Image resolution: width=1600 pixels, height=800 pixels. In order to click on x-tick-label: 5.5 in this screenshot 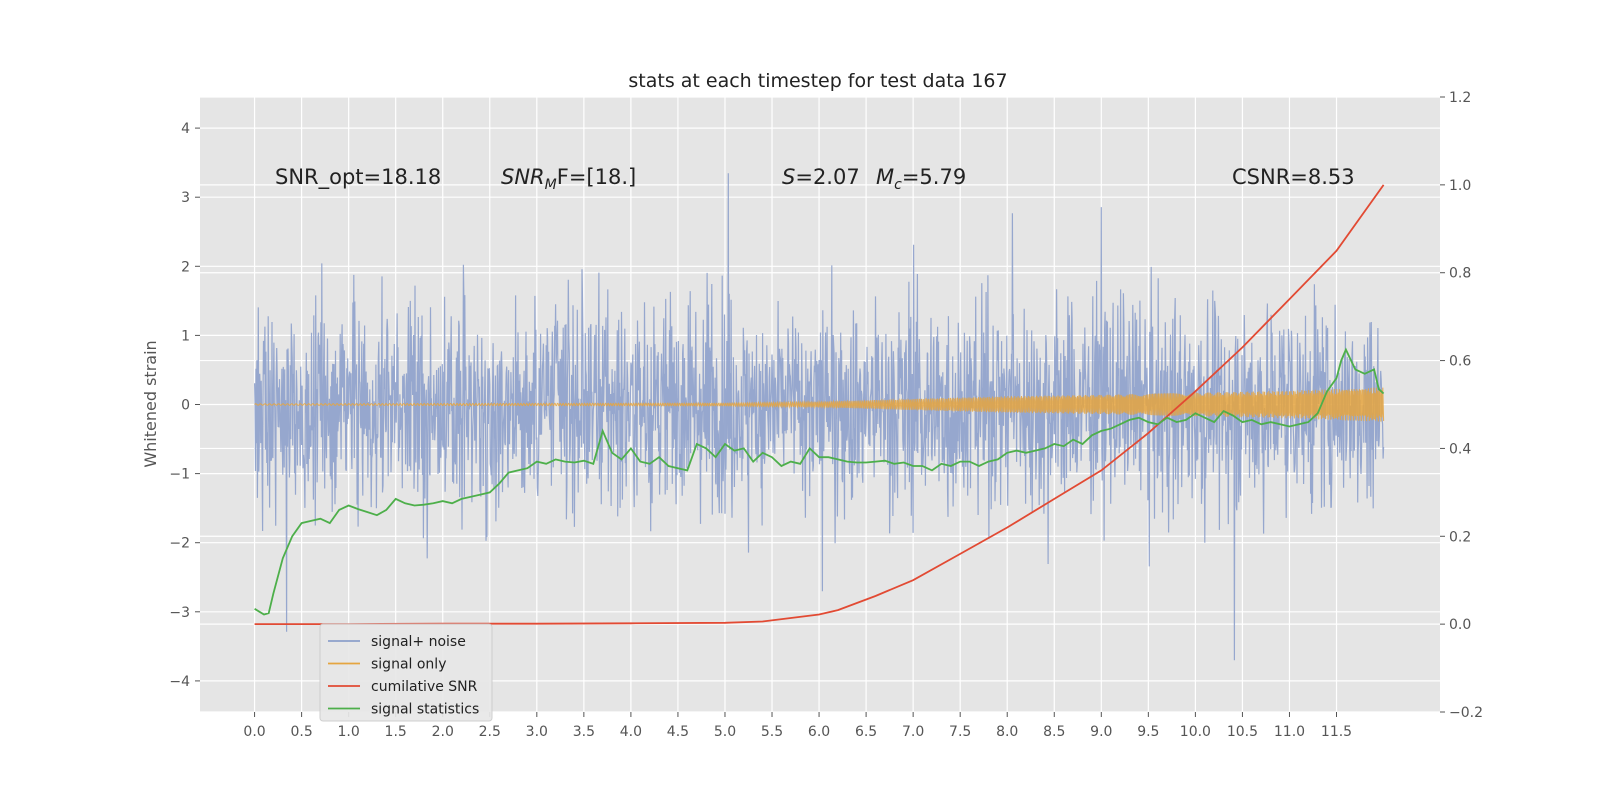, I will do `click(772, 732)`.